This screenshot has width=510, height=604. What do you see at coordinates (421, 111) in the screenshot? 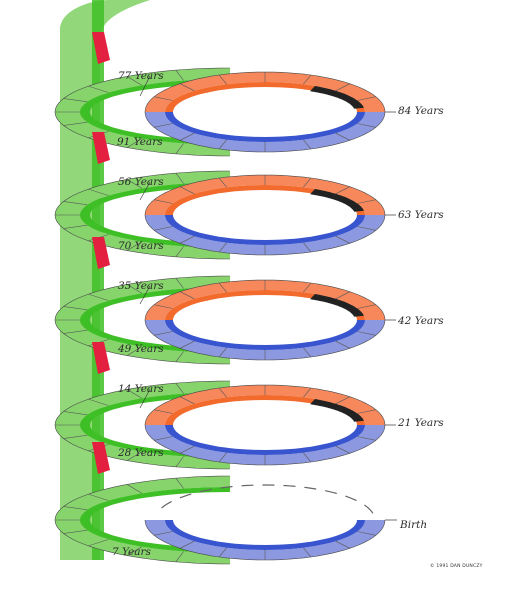
I see `label-84-years: 84 Years` at bounding box center [421, 111].